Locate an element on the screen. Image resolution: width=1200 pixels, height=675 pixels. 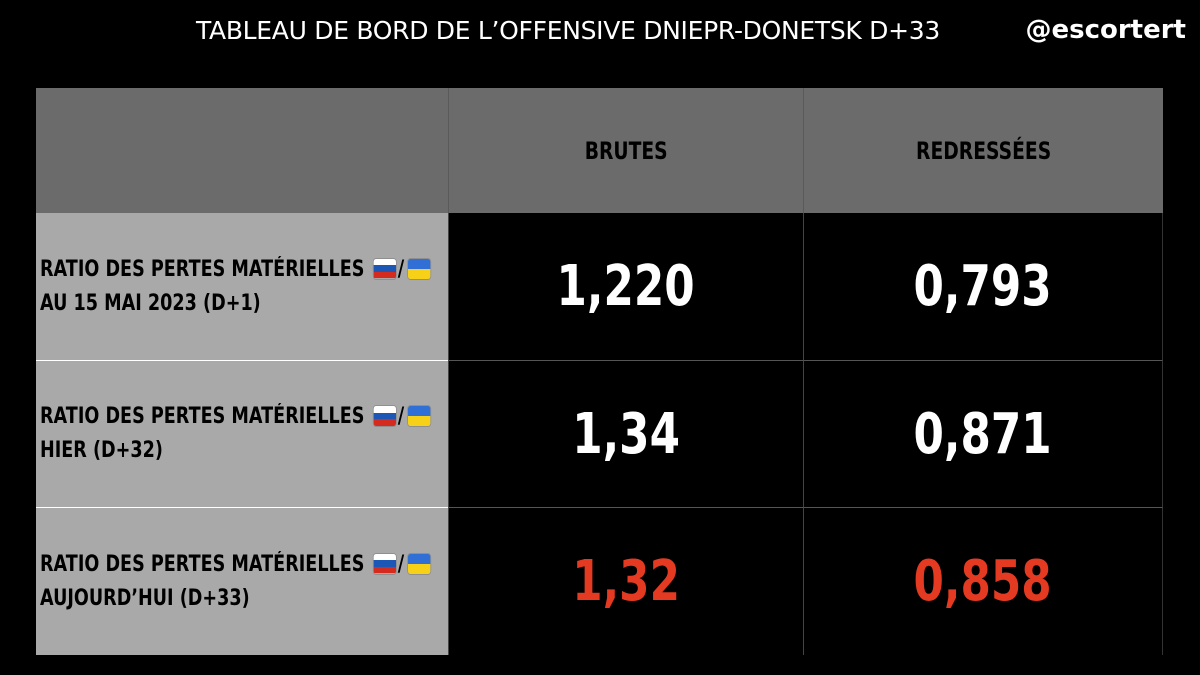
value-brutes-highlighted: 1,32 is located at coordinates (626, 581).